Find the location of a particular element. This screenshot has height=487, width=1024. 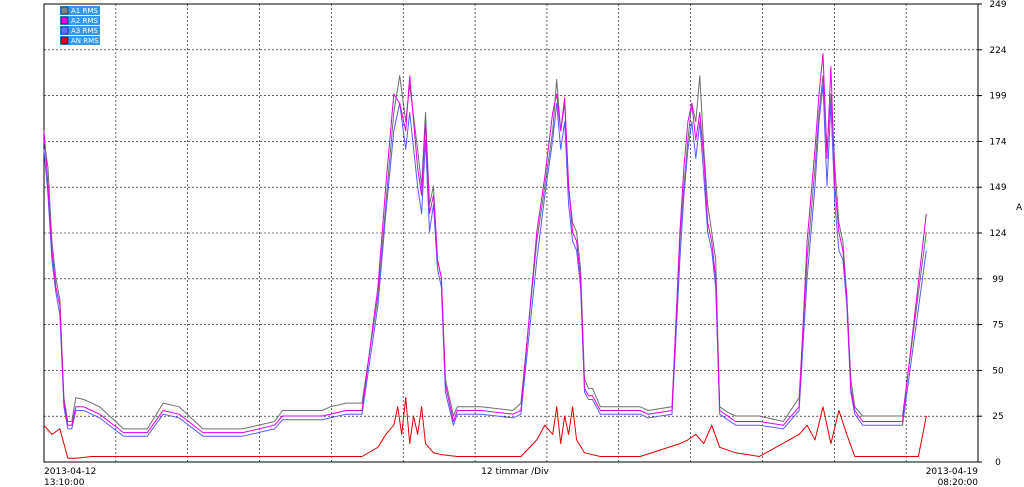

y-tick-label: 0 is located at coordinates (998, 463).